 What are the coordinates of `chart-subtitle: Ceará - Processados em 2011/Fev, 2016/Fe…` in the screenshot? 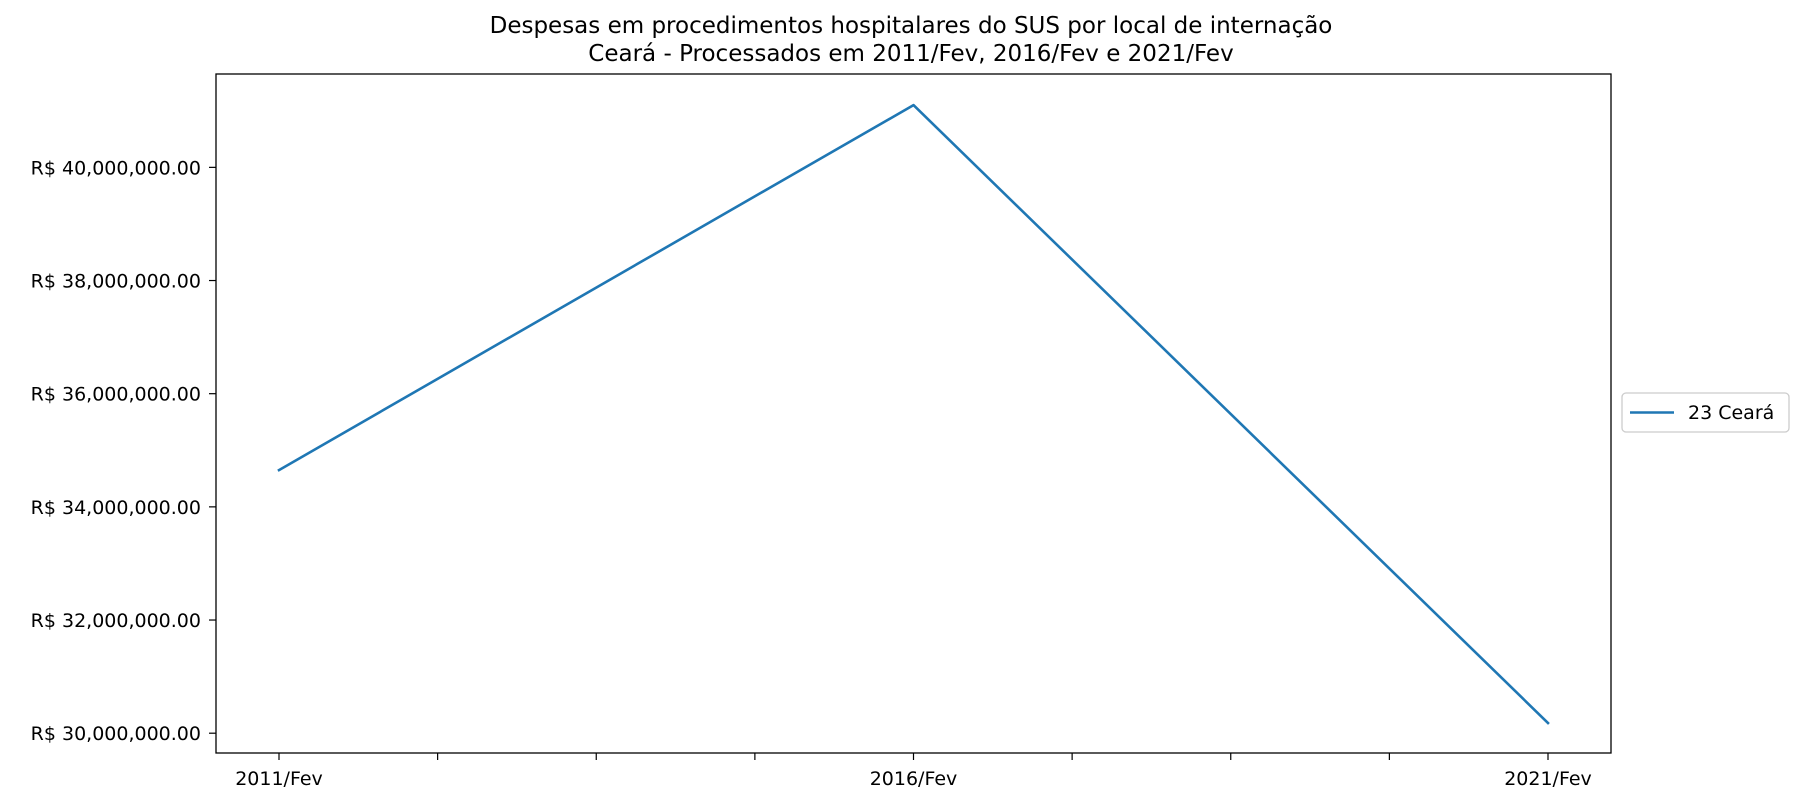 It's located at (910, 54).